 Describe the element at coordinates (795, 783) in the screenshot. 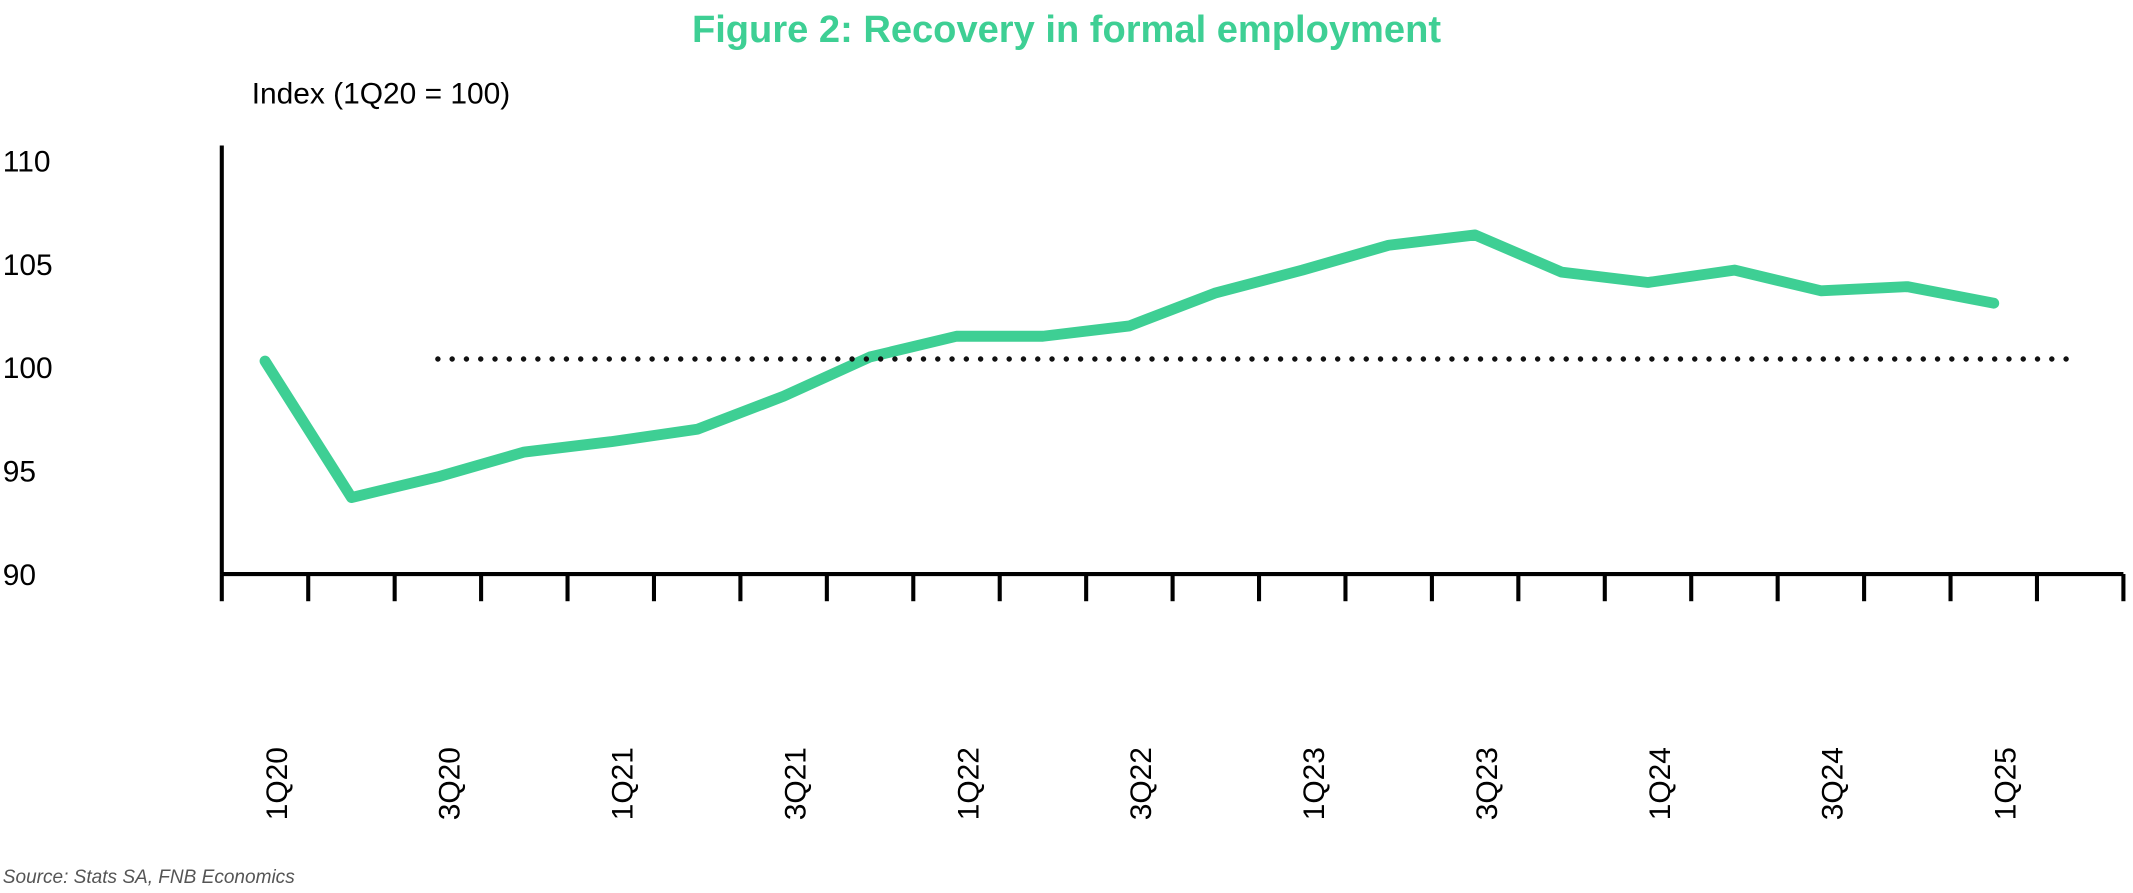

I see `x-tick-label: 3Q21` at that location.